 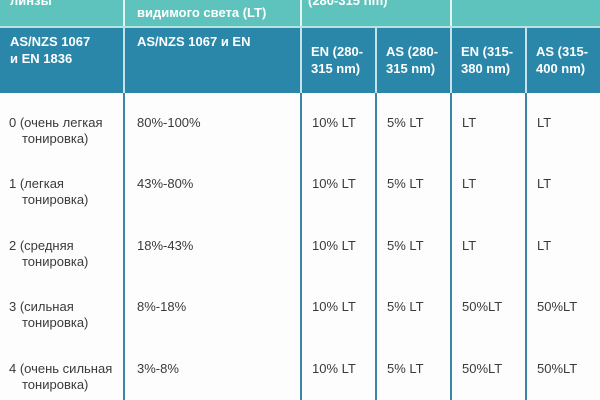 What do you see at coordinates (412, 60) in the screenshot?
I see `header-cell-as-280-315: AS (280-315 nm)` at bounding box center [412, 60].